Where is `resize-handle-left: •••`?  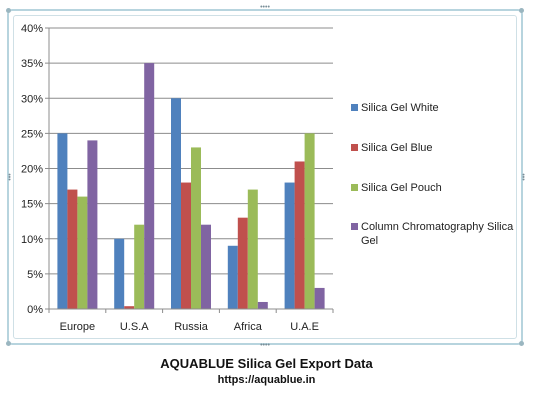
resize-handle-left: ••• is located at coordinates (8, 177).